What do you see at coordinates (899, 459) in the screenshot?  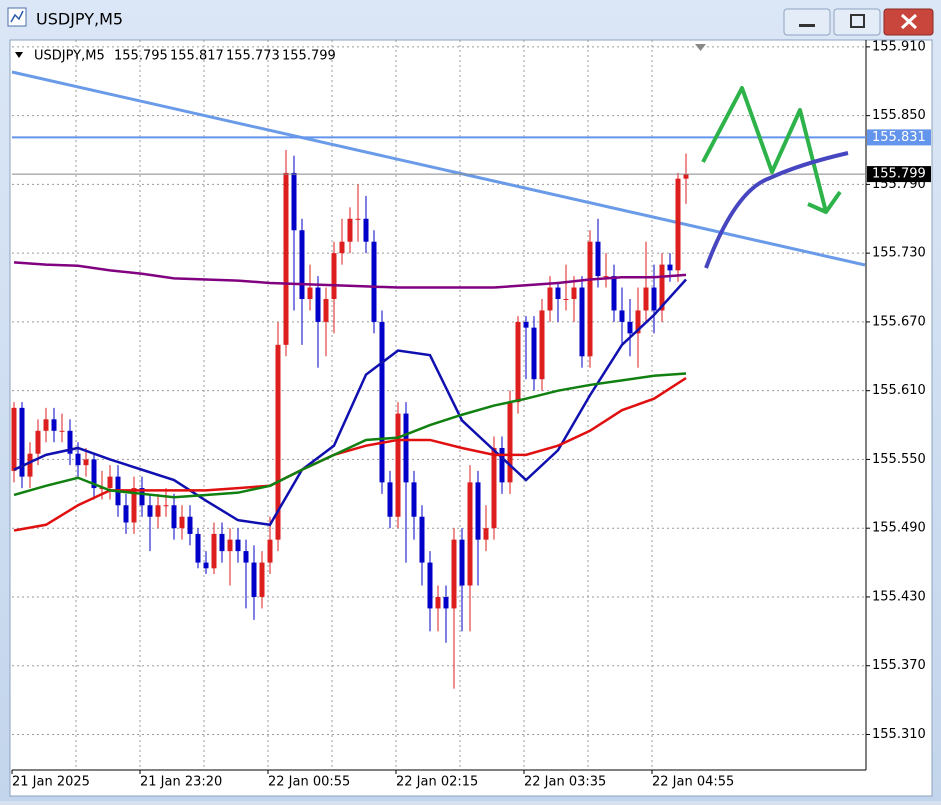 I see `y-tick-label: 155.550` at bounding box center [899, 459].